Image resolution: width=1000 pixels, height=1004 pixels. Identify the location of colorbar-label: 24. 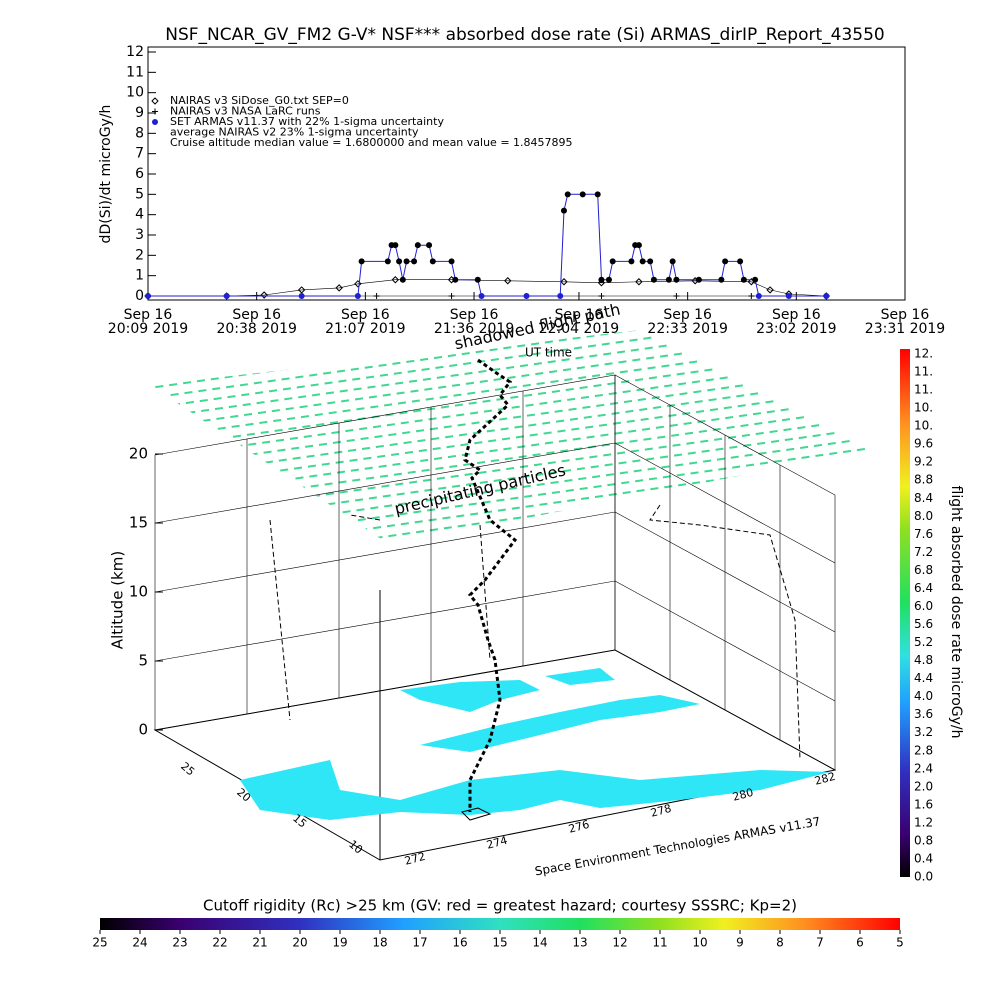
(139, 943).